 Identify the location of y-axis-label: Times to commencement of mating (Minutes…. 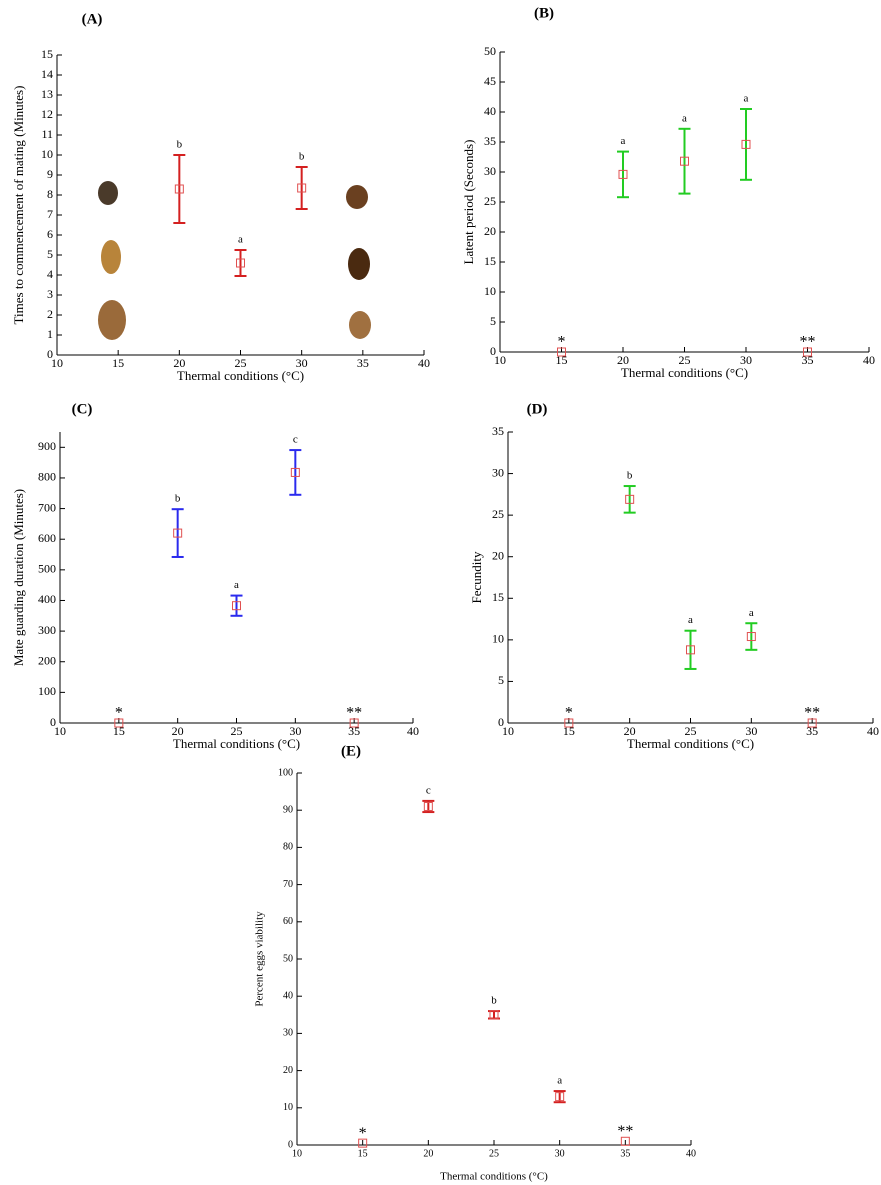
(18, 205).